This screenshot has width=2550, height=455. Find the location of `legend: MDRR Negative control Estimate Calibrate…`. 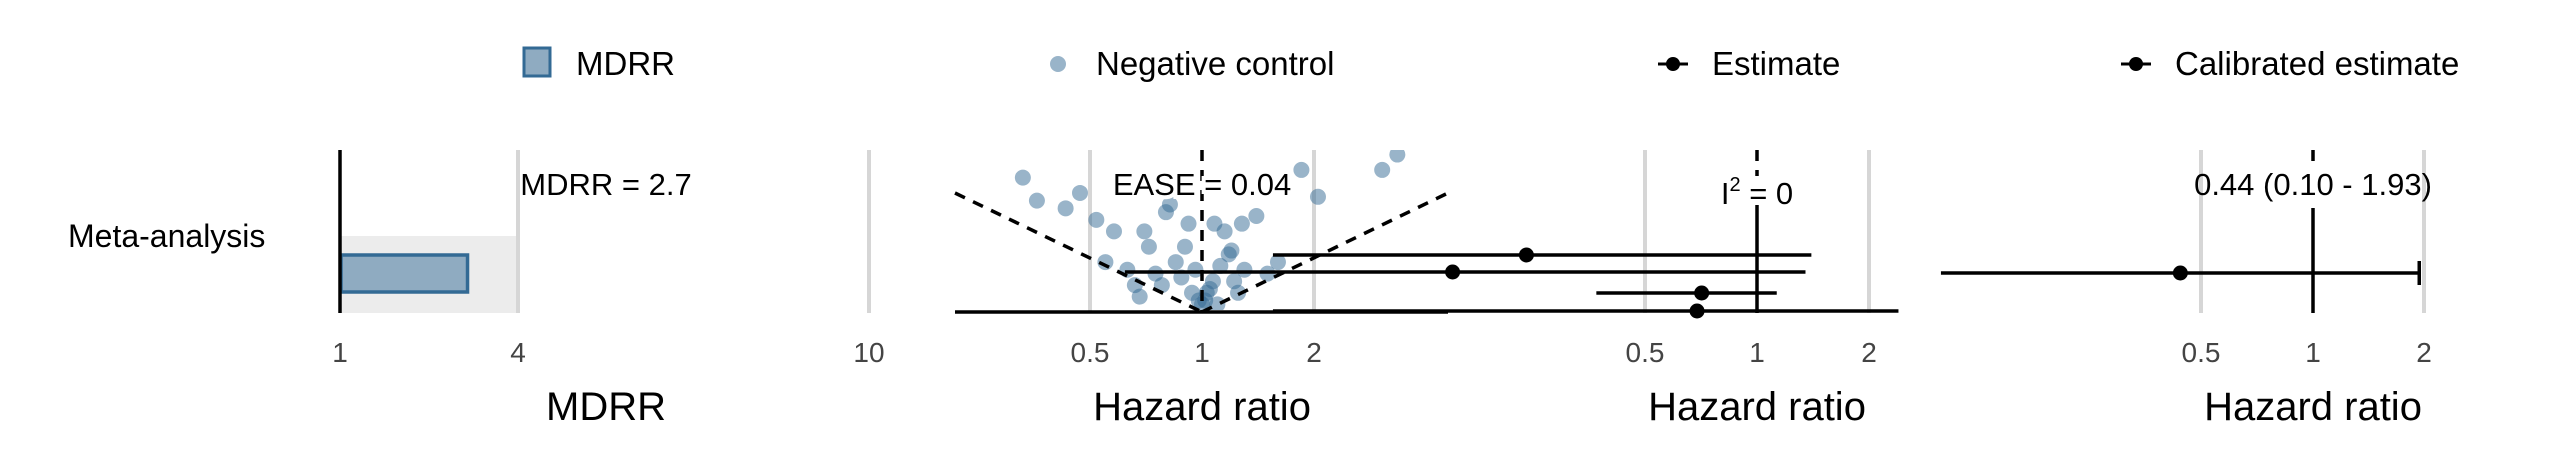

legend: MDRR Negative control Estimate Calibrate… is located at coordinates (1490, 63).